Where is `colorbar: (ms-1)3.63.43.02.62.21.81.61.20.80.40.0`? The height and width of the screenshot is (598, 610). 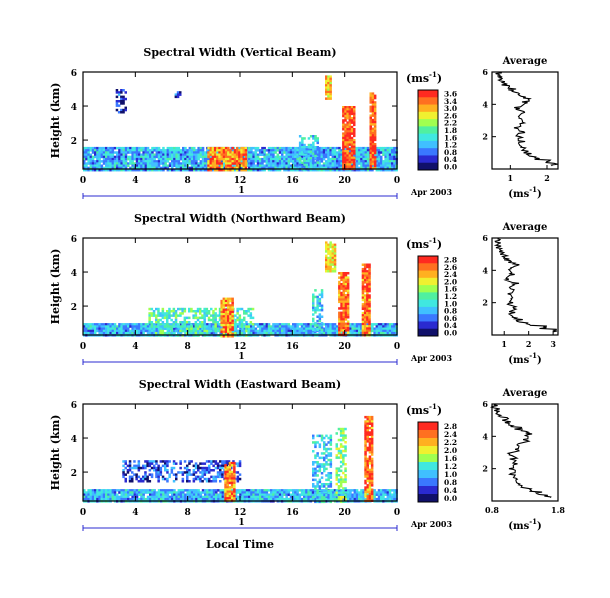 colorbar: (ms-1)3.63.43.02.62.21.81.61.20.80.40.0 is located at coordinates (431, 120).